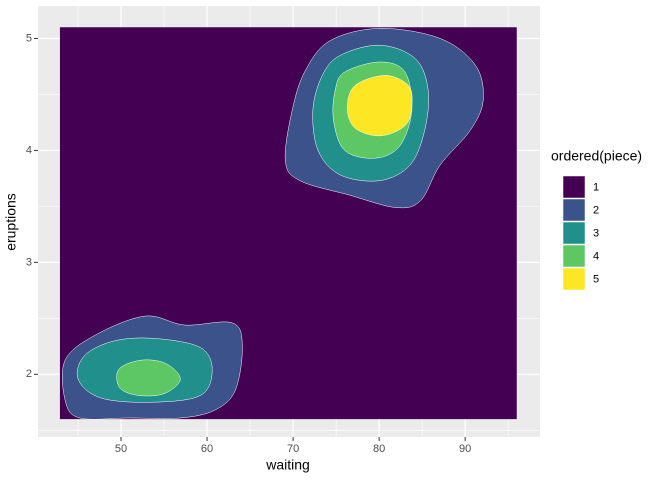 The width and height of the screenshot is (672, 480). I want to click on y-tick-label: 3, so click(29, 262).